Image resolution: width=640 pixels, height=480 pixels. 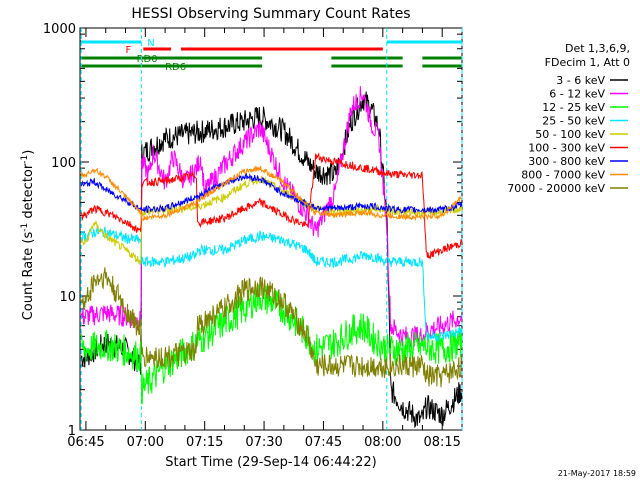 I want to click on legend-label: 7000 - 20000 keV, so click(x=556, y=188).